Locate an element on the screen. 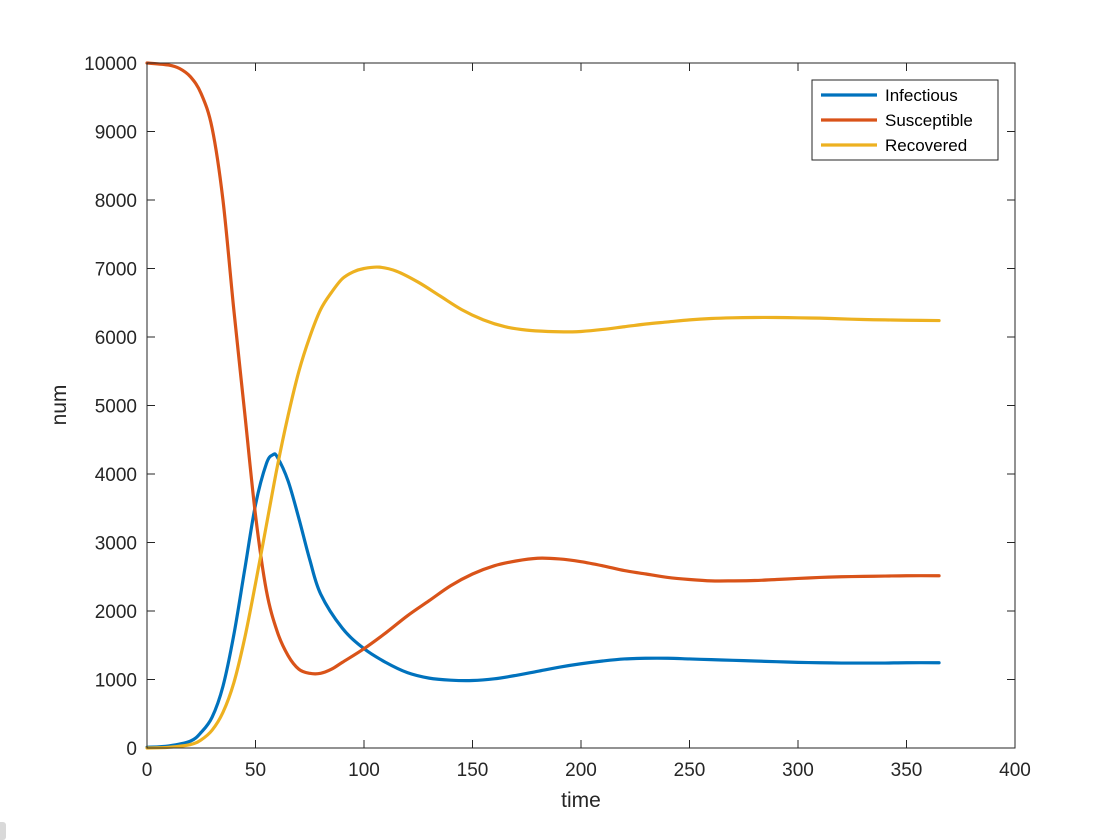 The width and height of the screenshot is (1120, 840). legend-label-recovered: Recovered is located at coordinates (926, 145).